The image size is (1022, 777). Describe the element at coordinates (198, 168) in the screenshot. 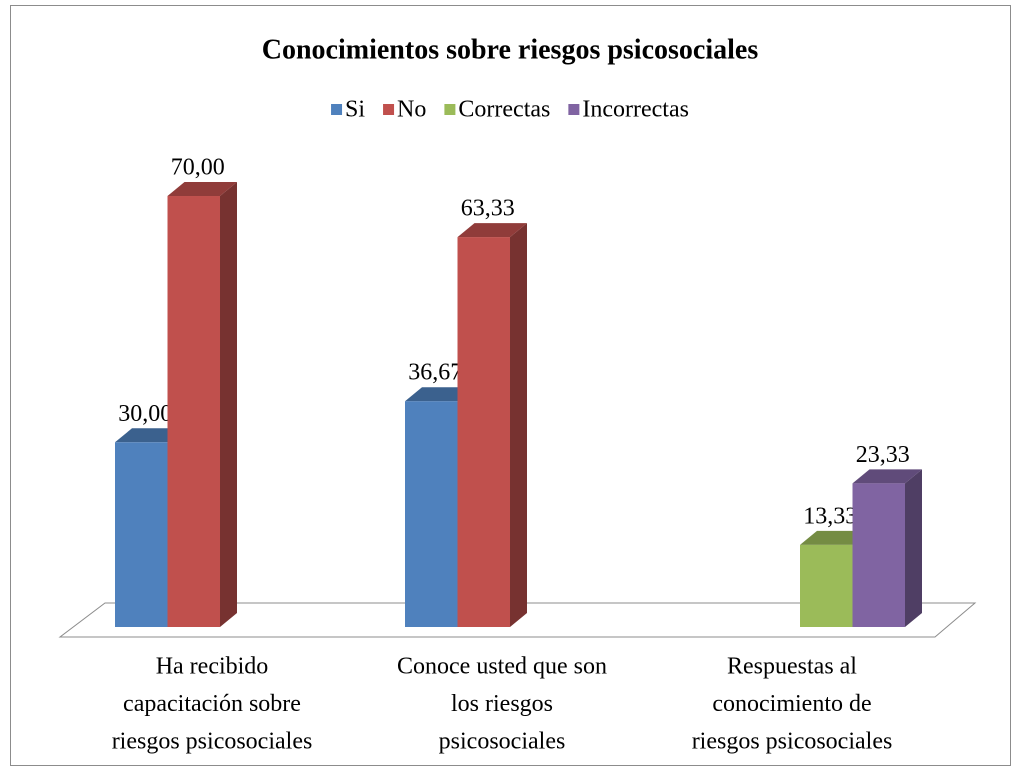

I see `value-label: 70,00` at that location.